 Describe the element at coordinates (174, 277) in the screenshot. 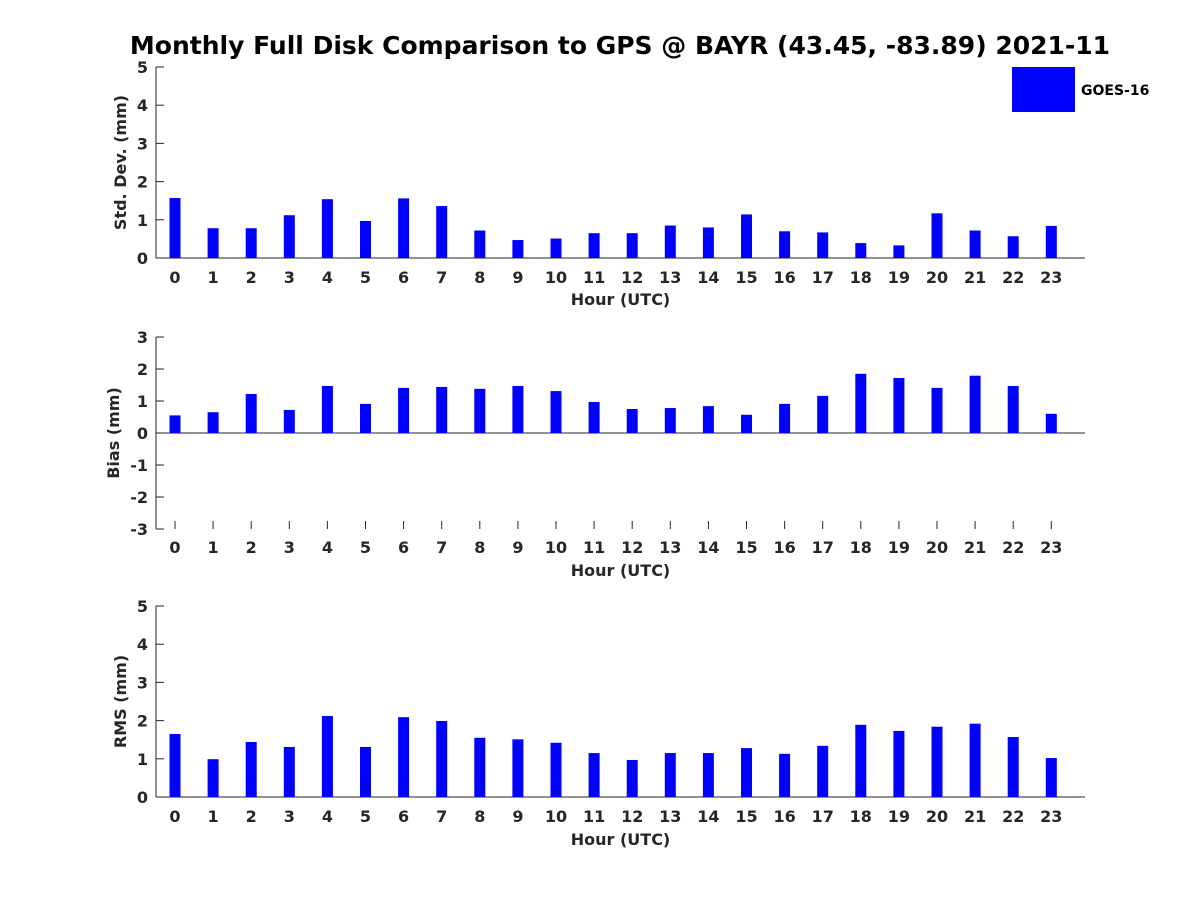

I see `std-dev-x-tick-label: 0` at that location.